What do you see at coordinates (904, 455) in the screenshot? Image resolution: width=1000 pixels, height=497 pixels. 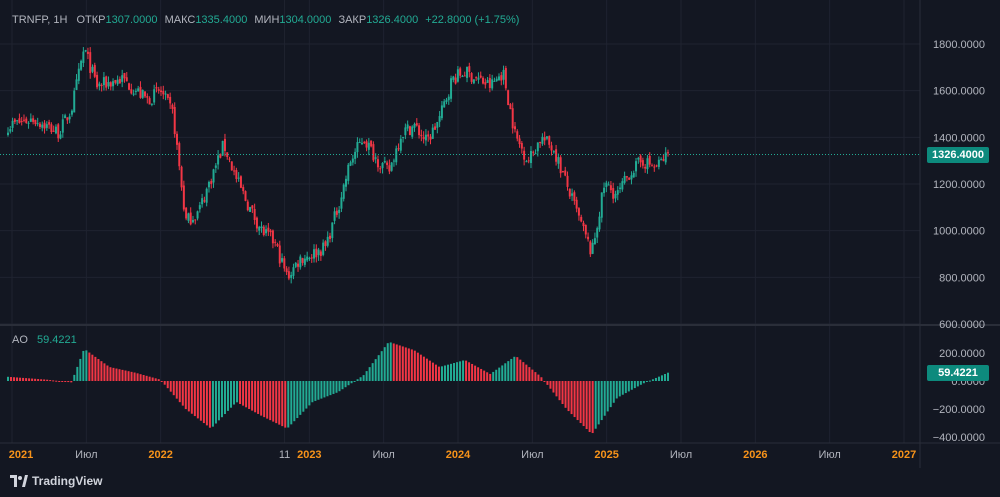 I see `time-axis-label: 2027` at bounding box center [904, 455].